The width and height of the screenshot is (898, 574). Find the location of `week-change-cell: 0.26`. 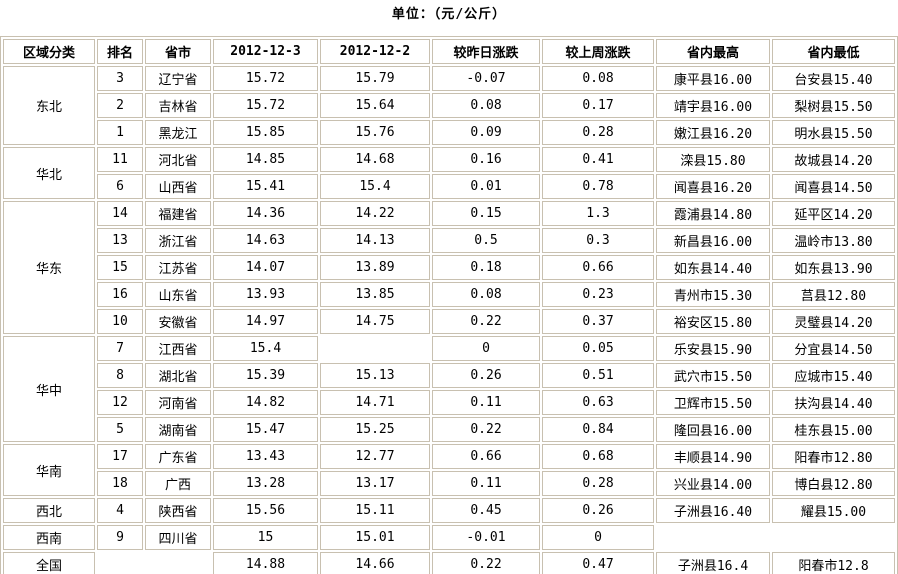

week-change-cell: 0.26 is located at coordinates (598, 510).